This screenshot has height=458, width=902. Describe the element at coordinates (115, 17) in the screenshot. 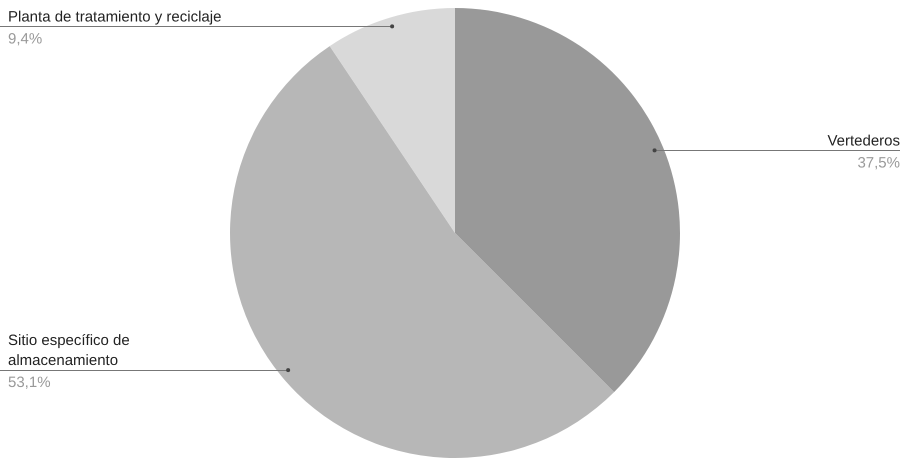

I see `slice-label: Planta de tratamiento y reciclaje` at that location.